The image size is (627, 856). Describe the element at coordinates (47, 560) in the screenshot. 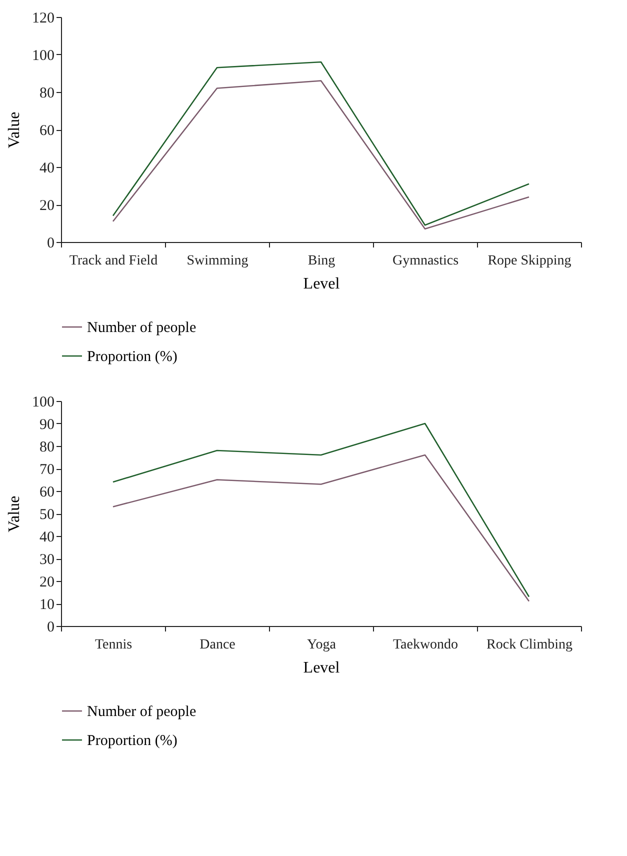

I see `y-tick-label: 30` at that location.